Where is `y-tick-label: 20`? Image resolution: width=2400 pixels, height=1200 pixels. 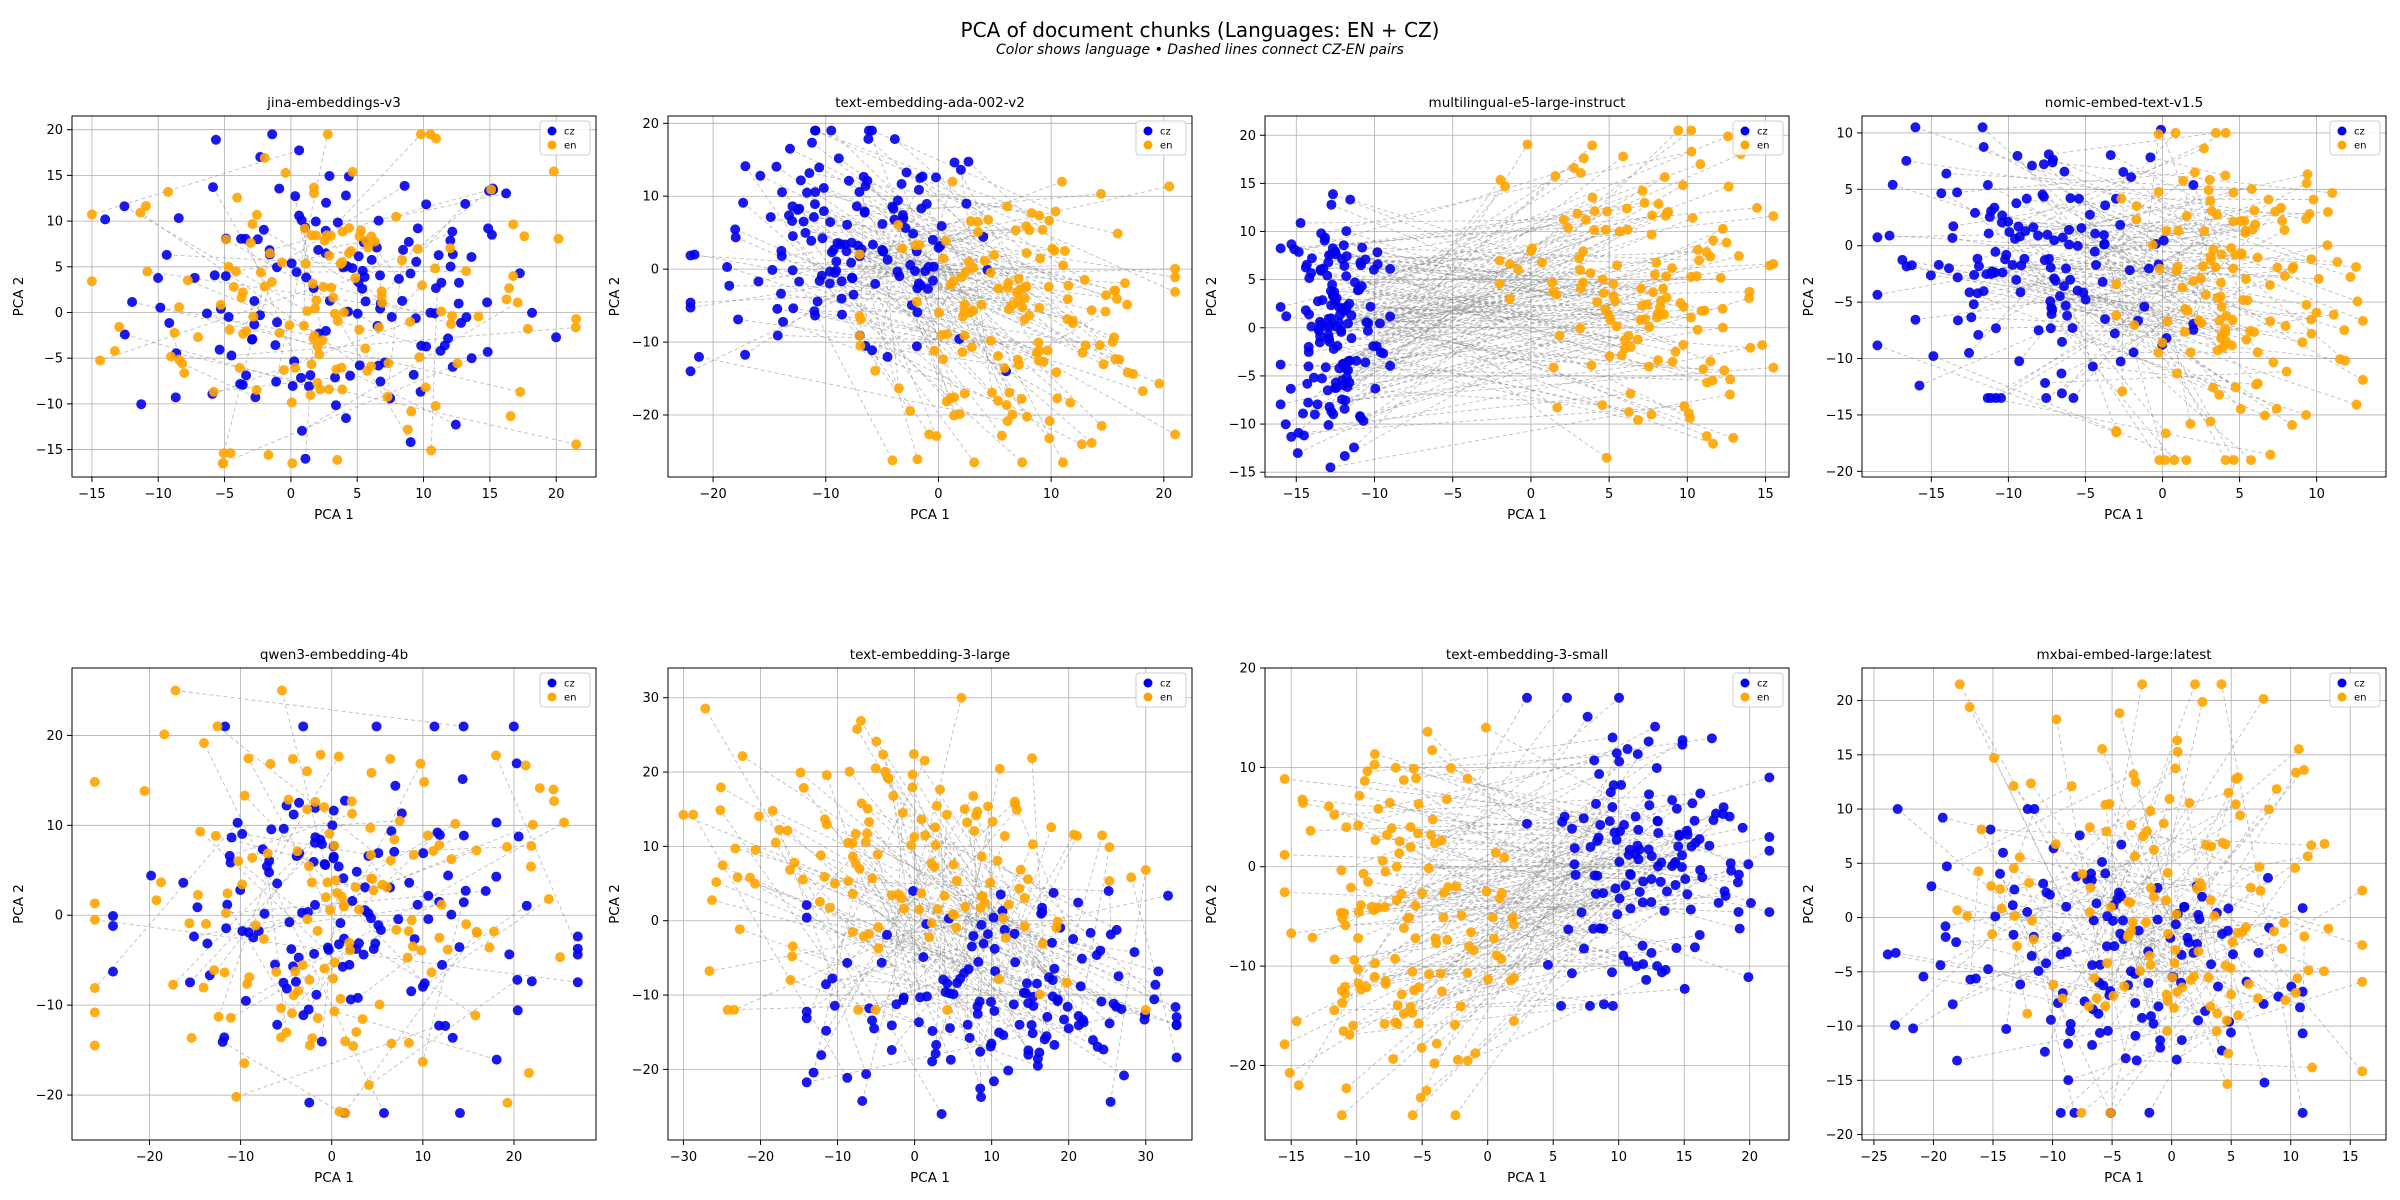 y-tick-label: 20 is located at coordinates (1247, 669).